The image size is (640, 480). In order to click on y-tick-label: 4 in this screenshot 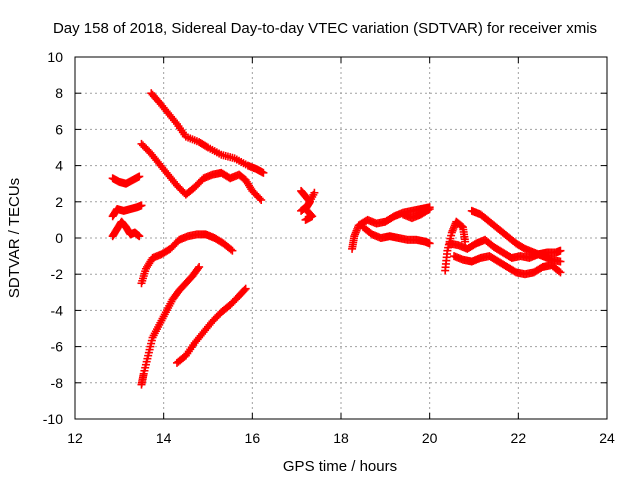, I will do `click(59, 166)`.